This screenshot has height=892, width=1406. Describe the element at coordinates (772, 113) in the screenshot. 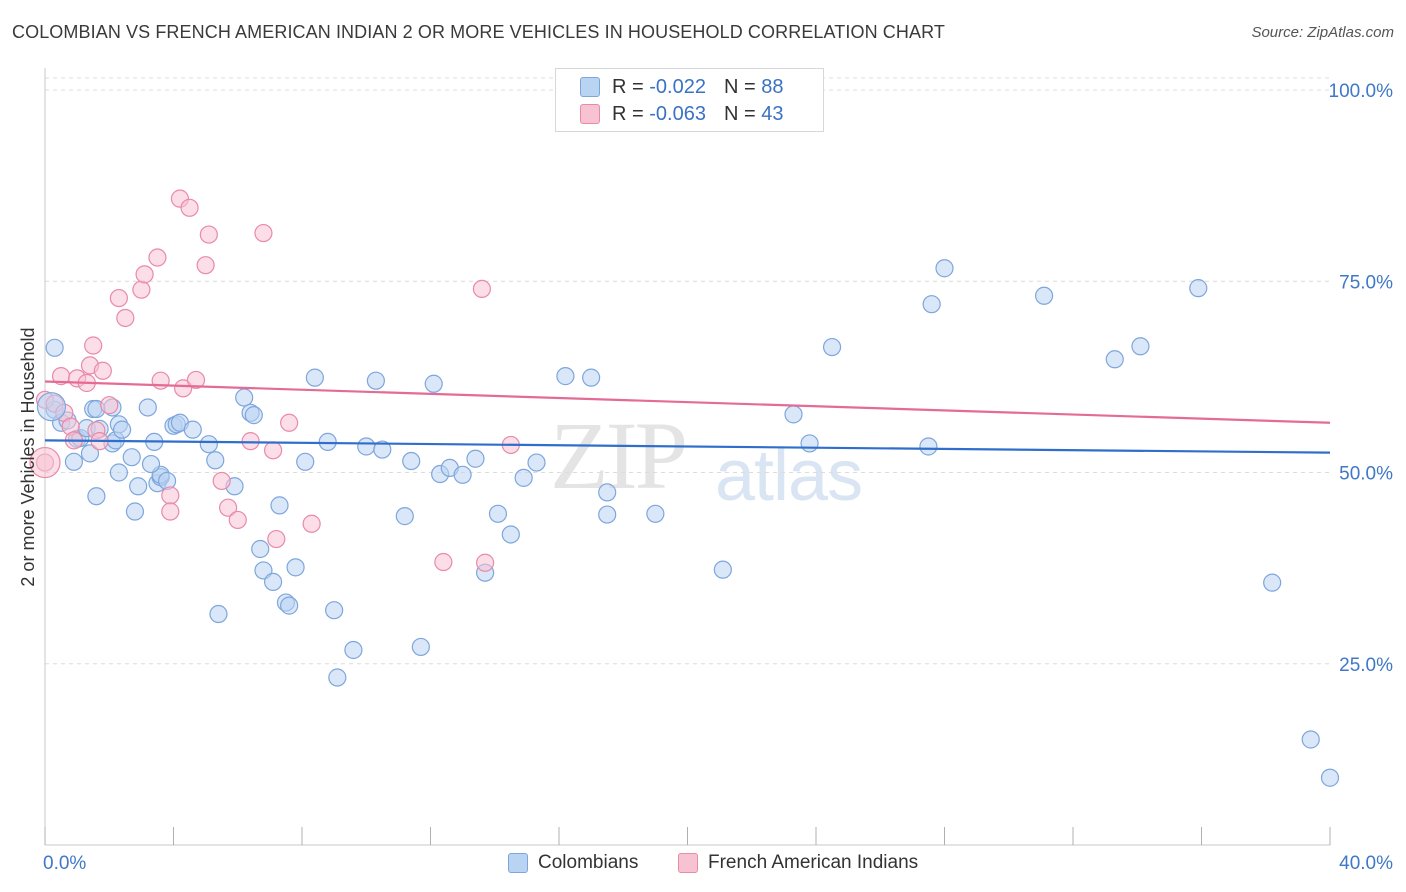

I see `n-value: 43` at that location.